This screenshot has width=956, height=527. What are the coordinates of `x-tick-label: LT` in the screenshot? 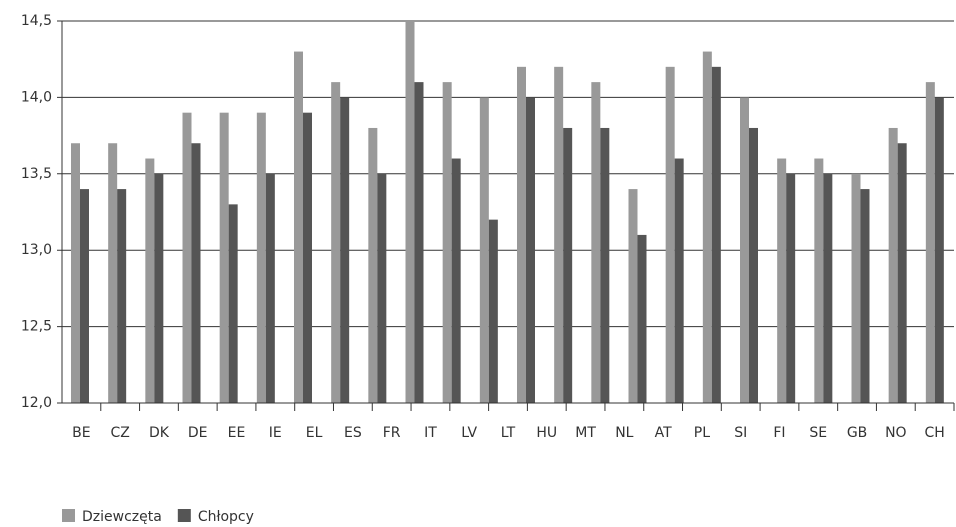 It's located at (508, 433).